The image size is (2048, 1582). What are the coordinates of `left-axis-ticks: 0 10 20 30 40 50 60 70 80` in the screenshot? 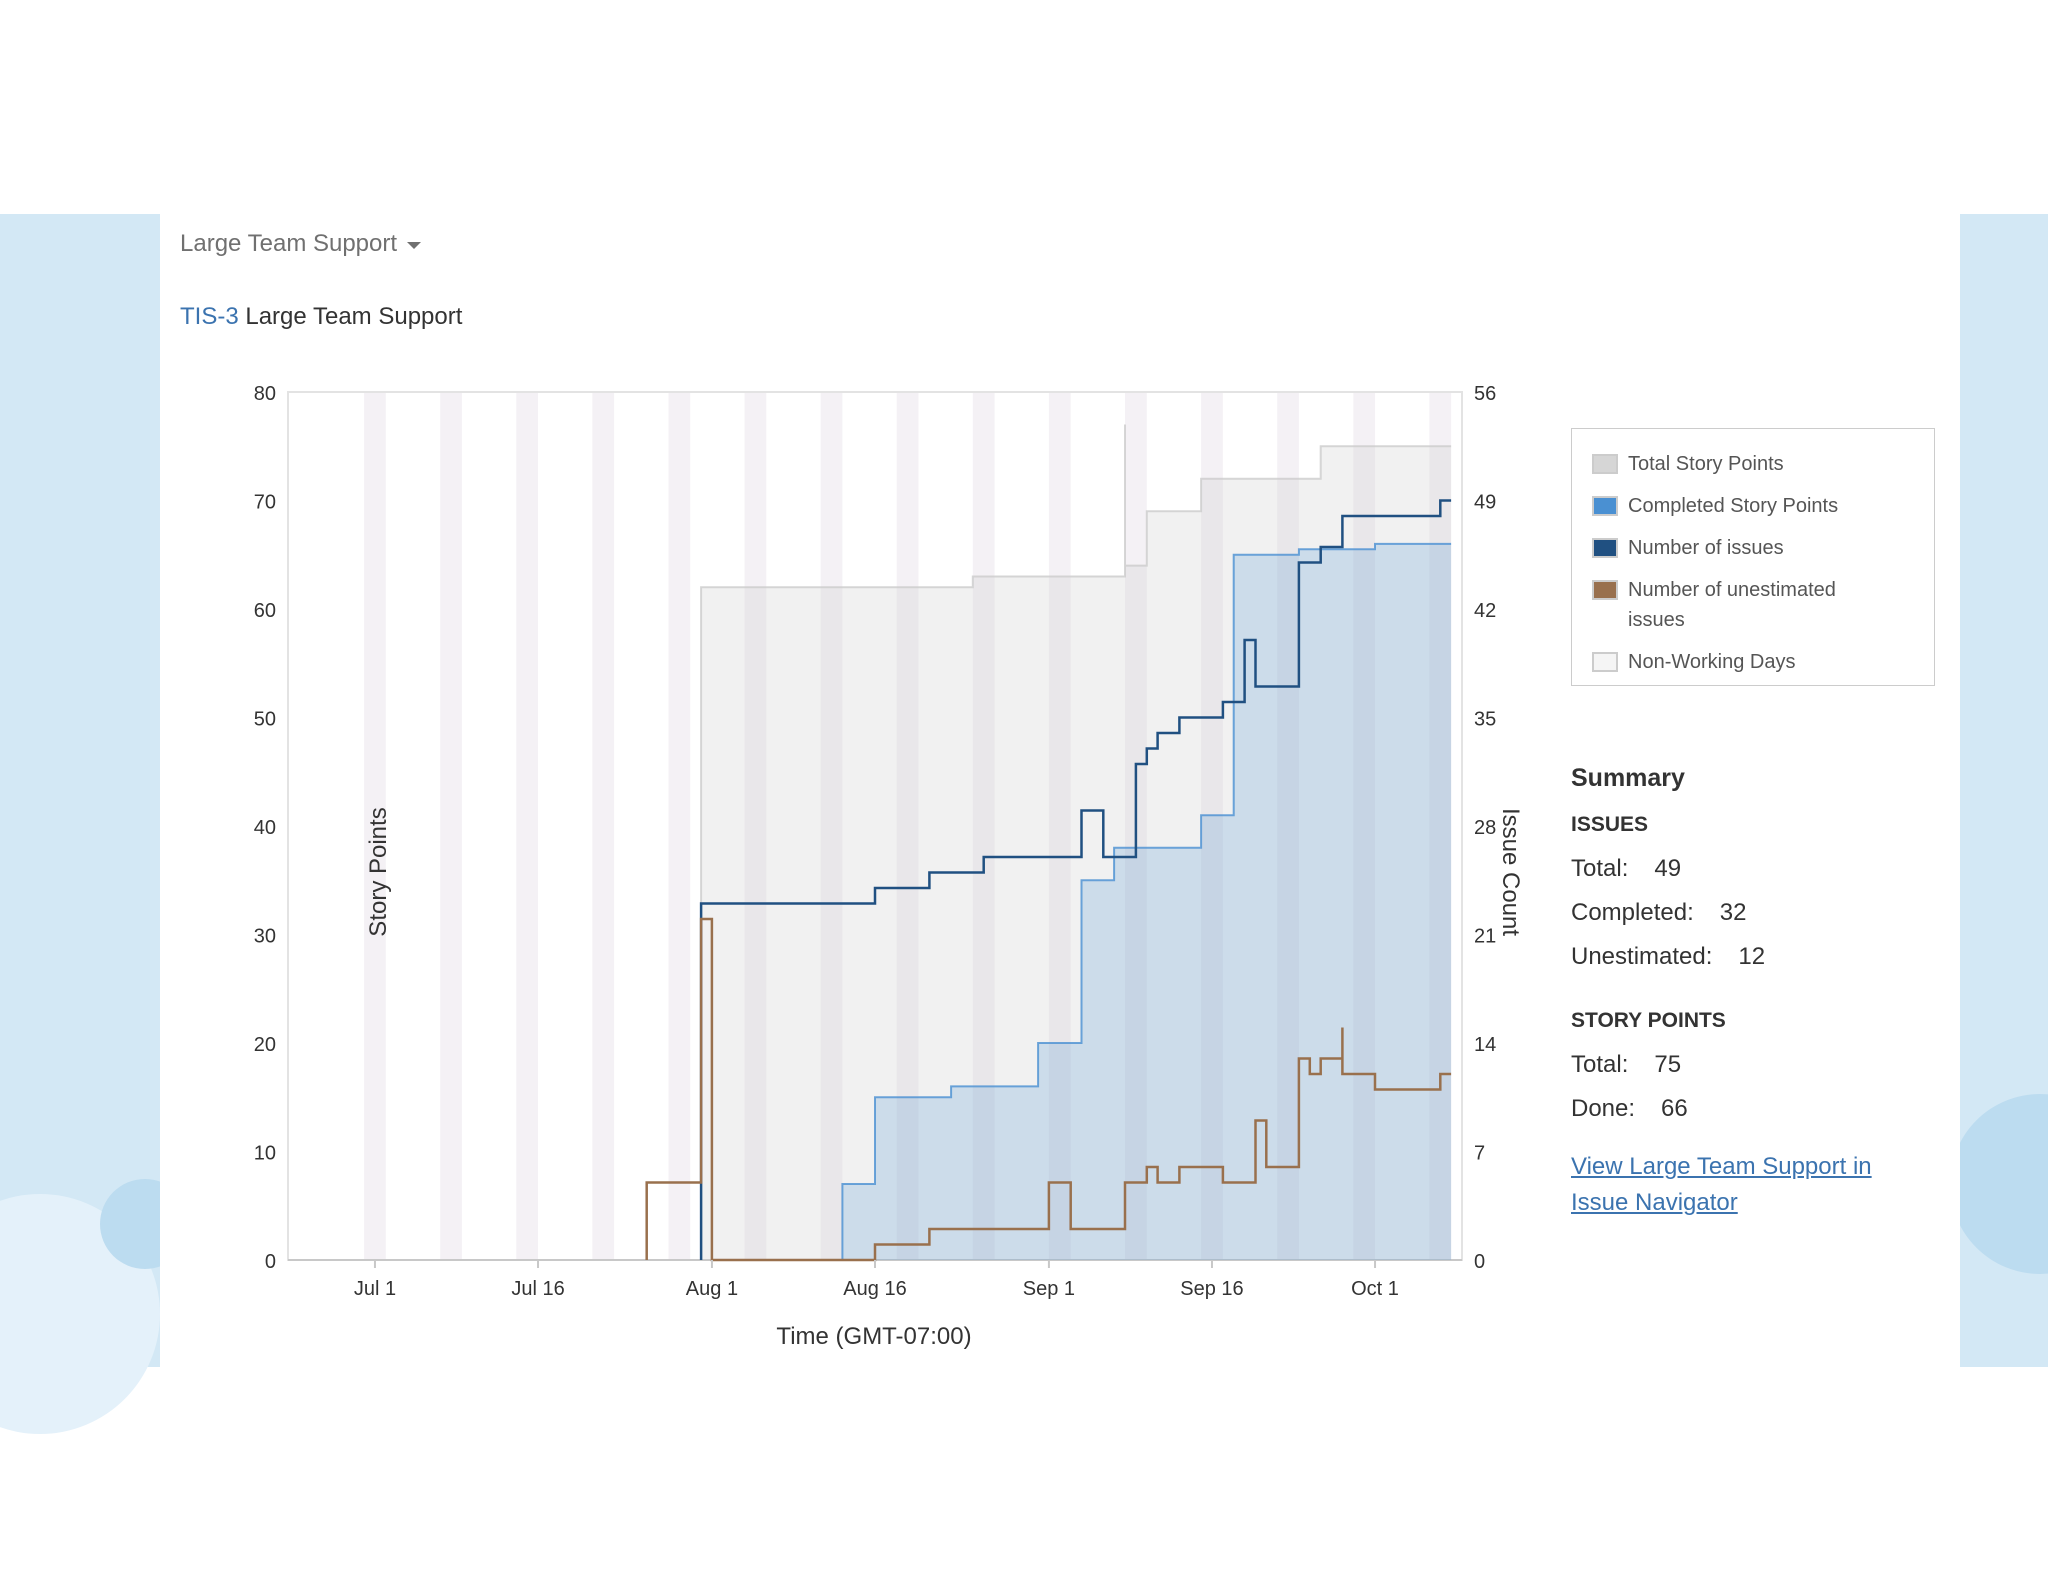 It's located at (265, 828).